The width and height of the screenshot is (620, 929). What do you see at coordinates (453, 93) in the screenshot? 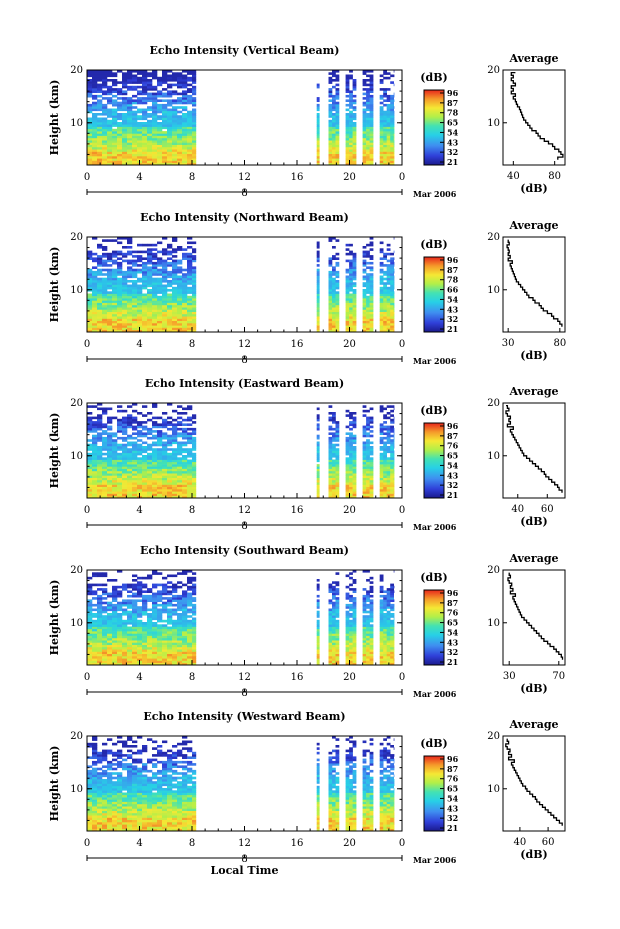
I see `colorbar-tick-label: 96` at bounding box center [453, 93].